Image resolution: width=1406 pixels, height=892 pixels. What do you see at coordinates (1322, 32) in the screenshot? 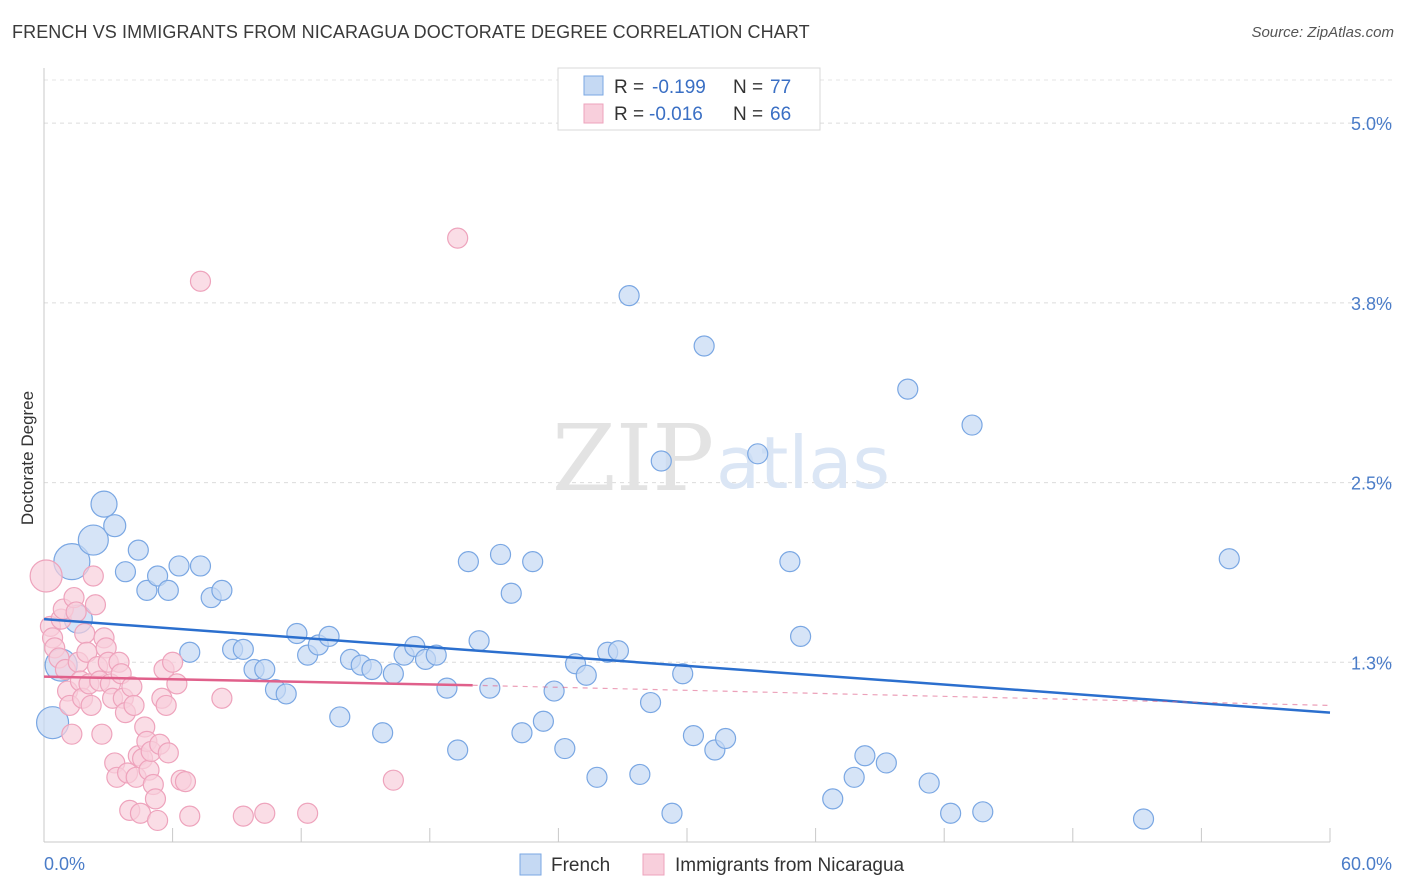
I see `chart-source: Source: ZipAtlas.com` at bounding box center [1322, 32].